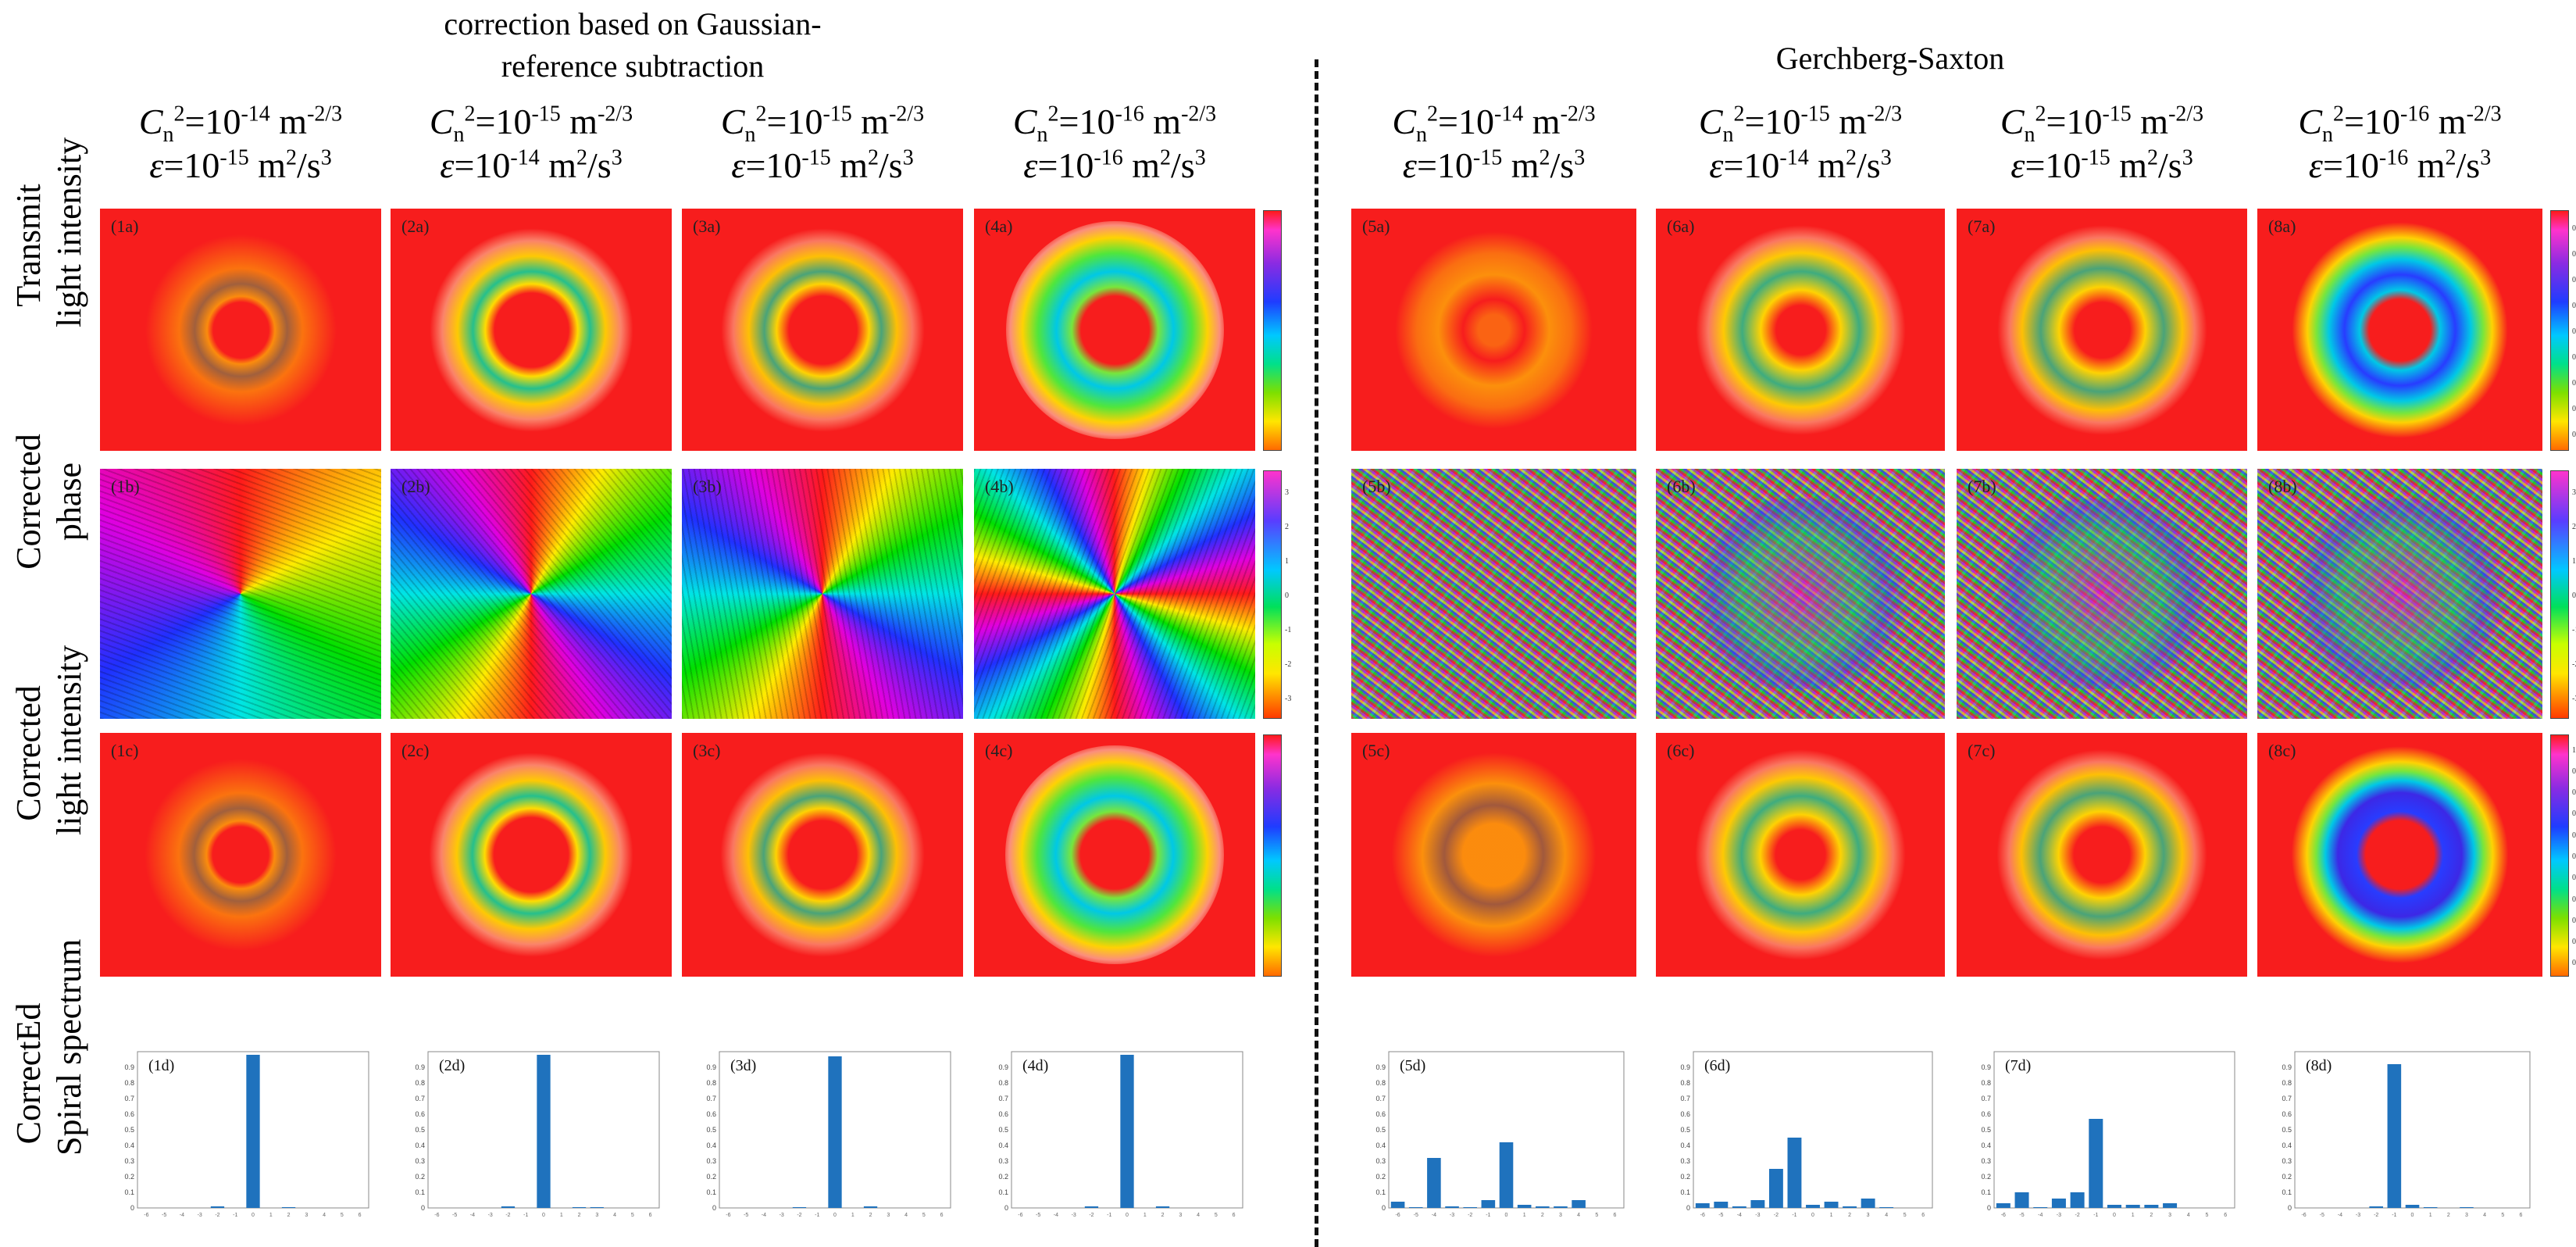 The height and width of the screenshot is (1247, 2576). What do you see at coordinates (2102, 855) in the screenshot?
I see `intensity-panel: (7c)` at bounding box center [2102, 855].